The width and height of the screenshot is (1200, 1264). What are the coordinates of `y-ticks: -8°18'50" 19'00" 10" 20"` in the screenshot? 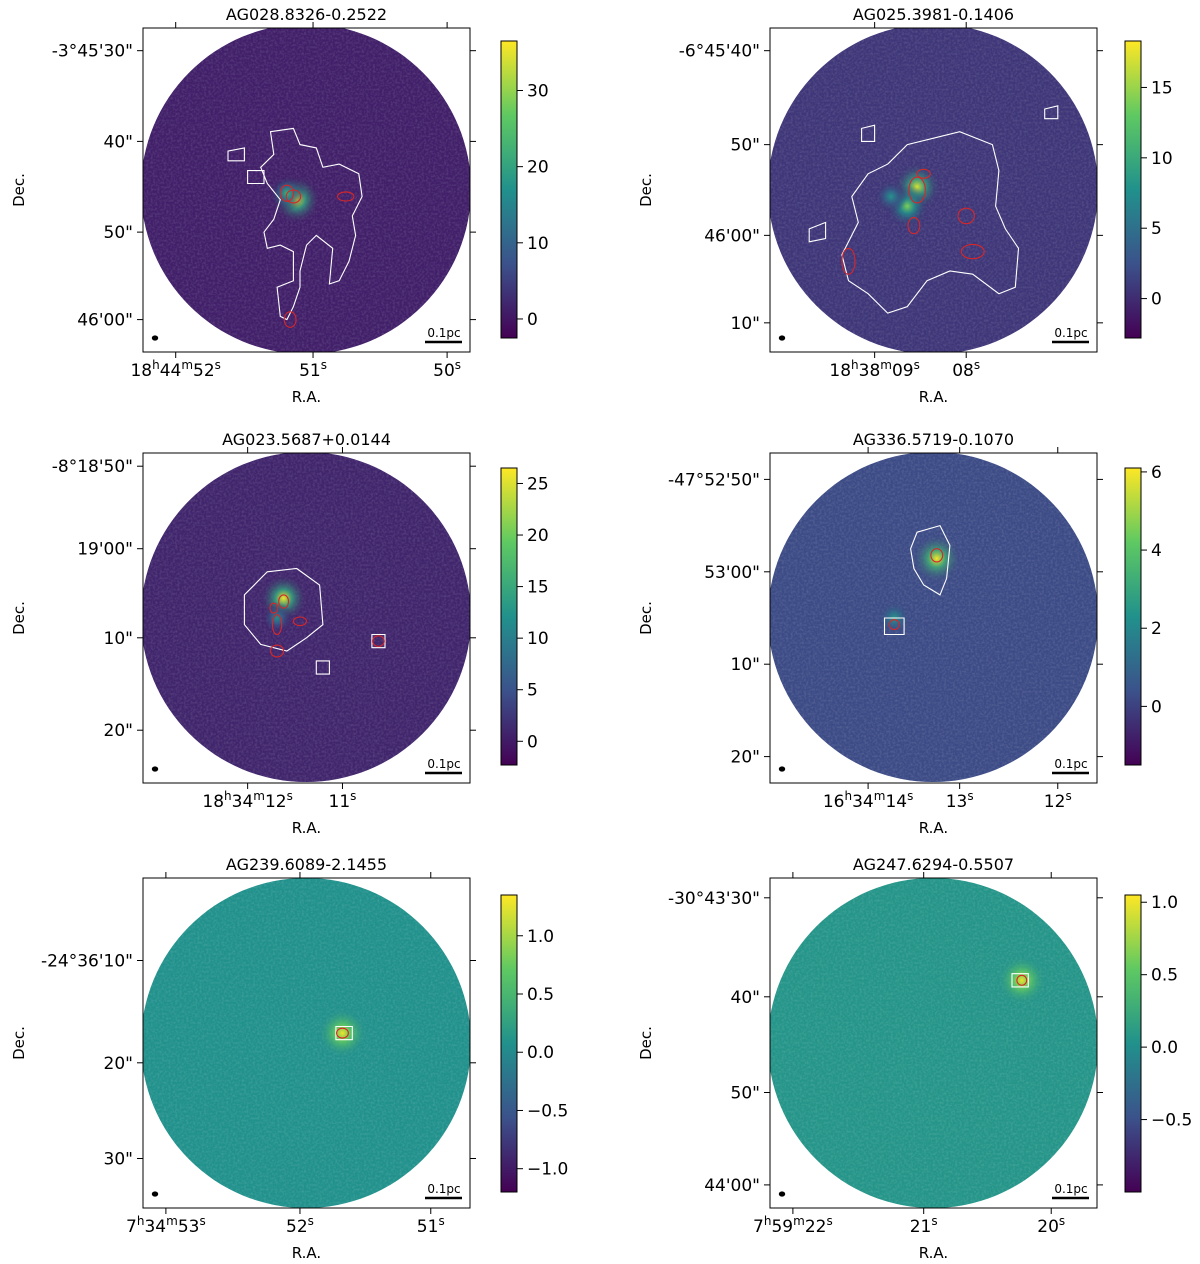 It's located at (264, 599).